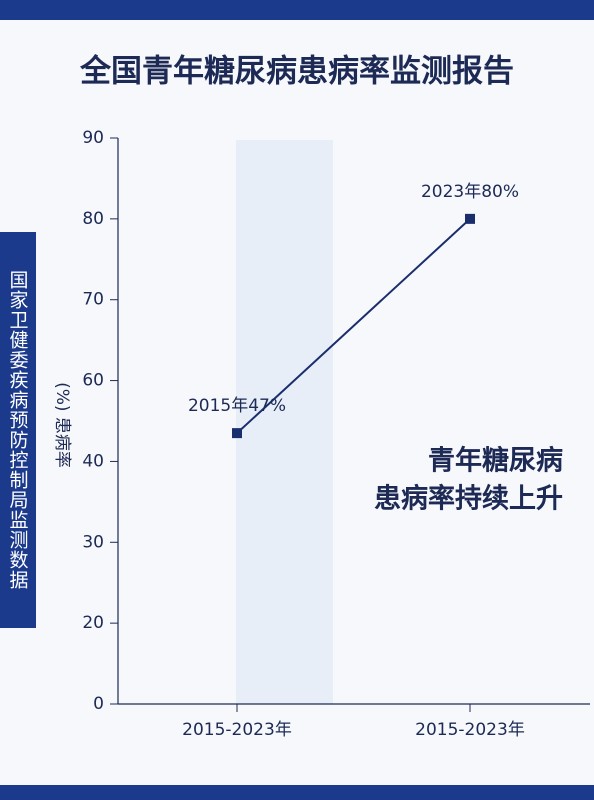 The image size is (594, 800). What do you see at coordinates (353, 326) in the screenshot?
I see `series-line` at bounding box center [353, 326].